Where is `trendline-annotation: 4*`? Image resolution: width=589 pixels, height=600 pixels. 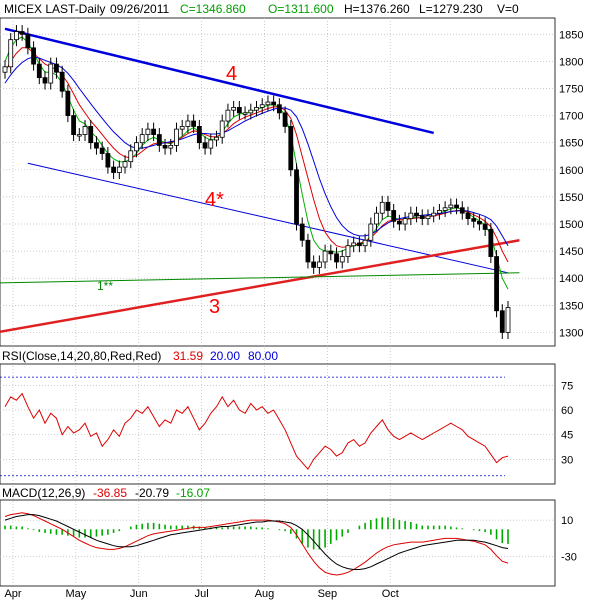
trendline-annotation: 4* is located at coordinates (214, 200).